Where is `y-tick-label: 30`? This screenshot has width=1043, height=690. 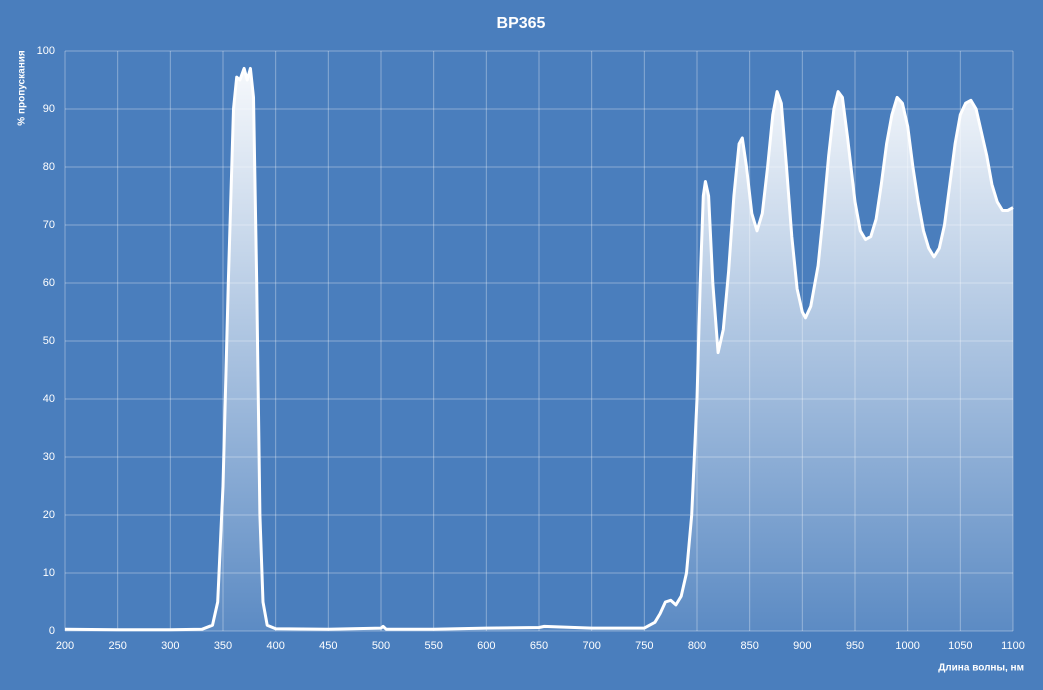
y-tick-label: 30 is located at coordinates (49, 457).